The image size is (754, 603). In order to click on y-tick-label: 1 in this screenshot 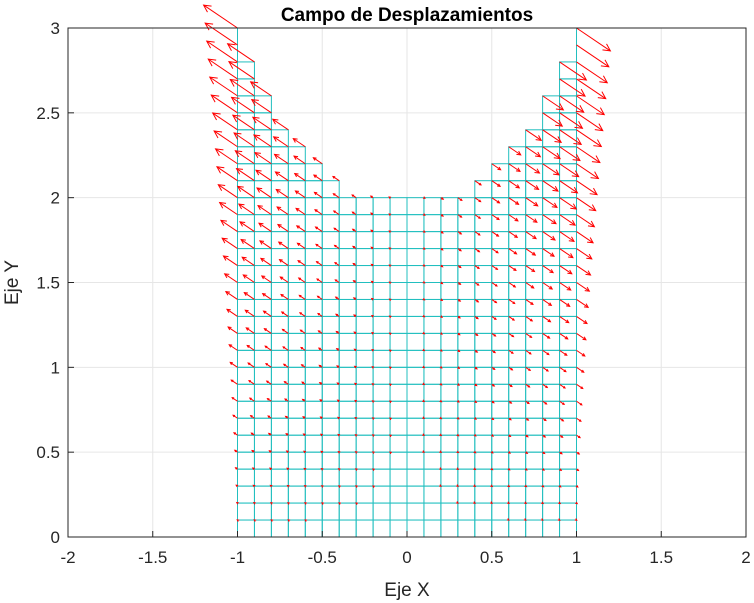, I will do `click(55, 367)`.